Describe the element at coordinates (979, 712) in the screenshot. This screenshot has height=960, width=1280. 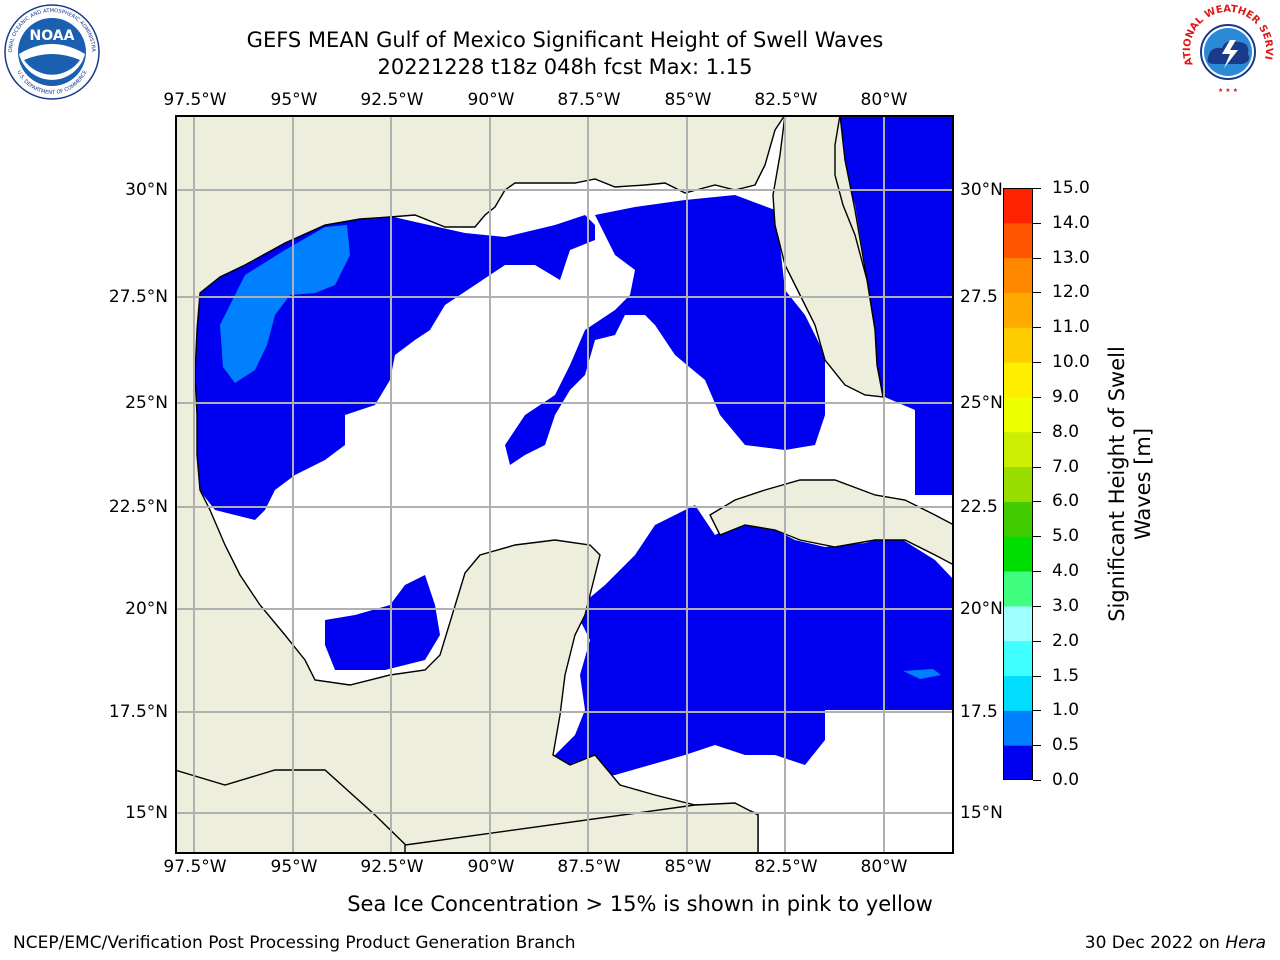
I see `lat-tick-right: 17.5` at that location.